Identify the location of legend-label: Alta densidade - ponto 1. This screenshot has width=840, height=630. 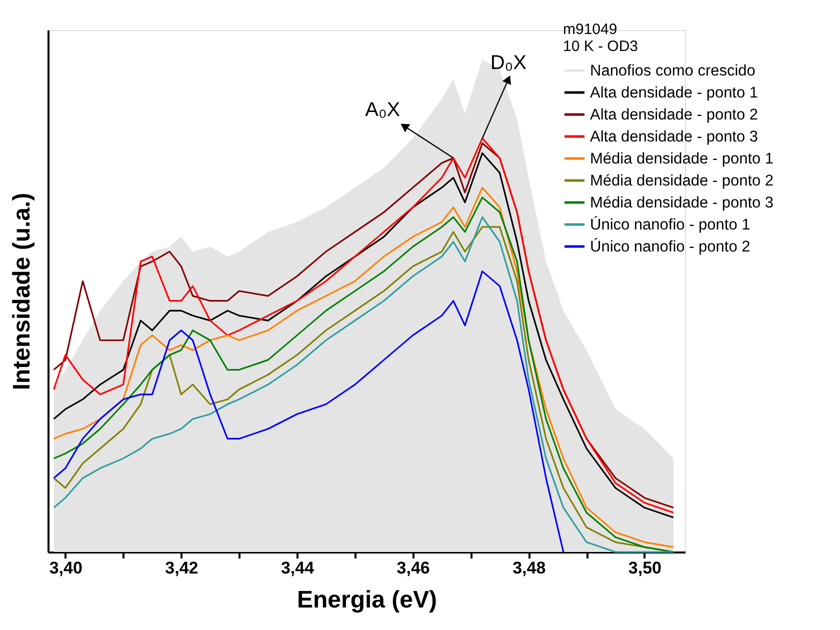
(674, 93).